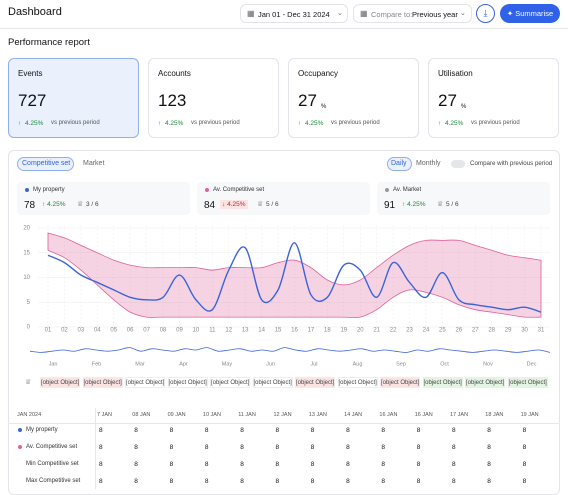 The width and height of the screenshot is (568, 495). What do you see at coordinates (393, 331) in the screenshot?
I see `x-tick-label: 22` at bounding box center [393, 331].